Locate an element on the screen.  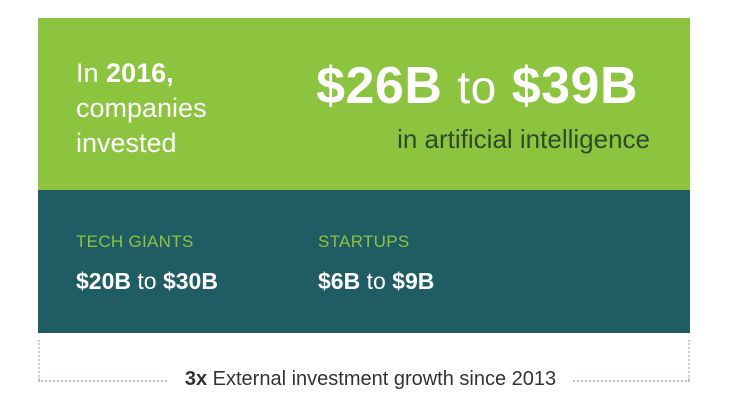
range-low: $6B is located at coordinates (339, 281).